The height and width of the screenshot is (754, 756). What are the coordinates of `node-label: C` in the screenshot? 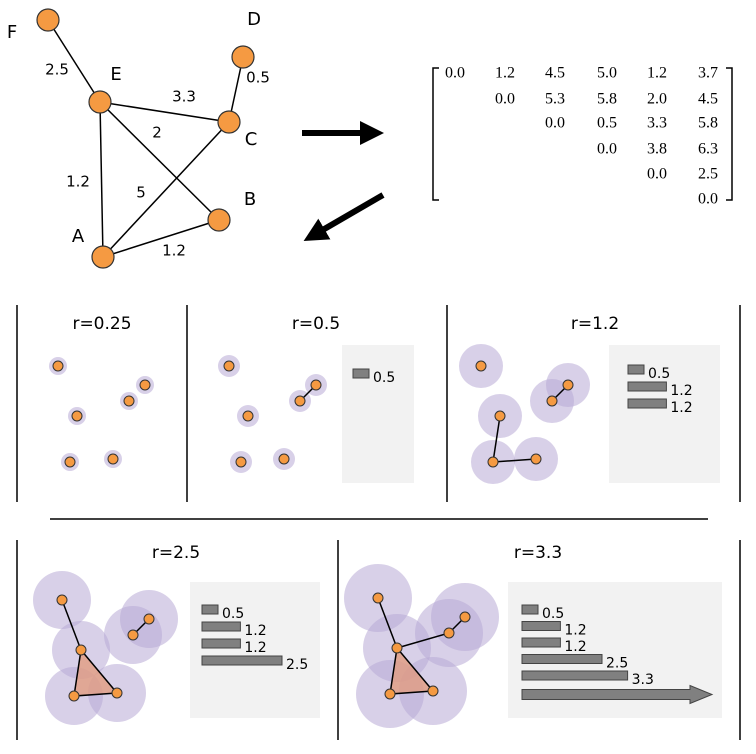 It's located at (251, 139).